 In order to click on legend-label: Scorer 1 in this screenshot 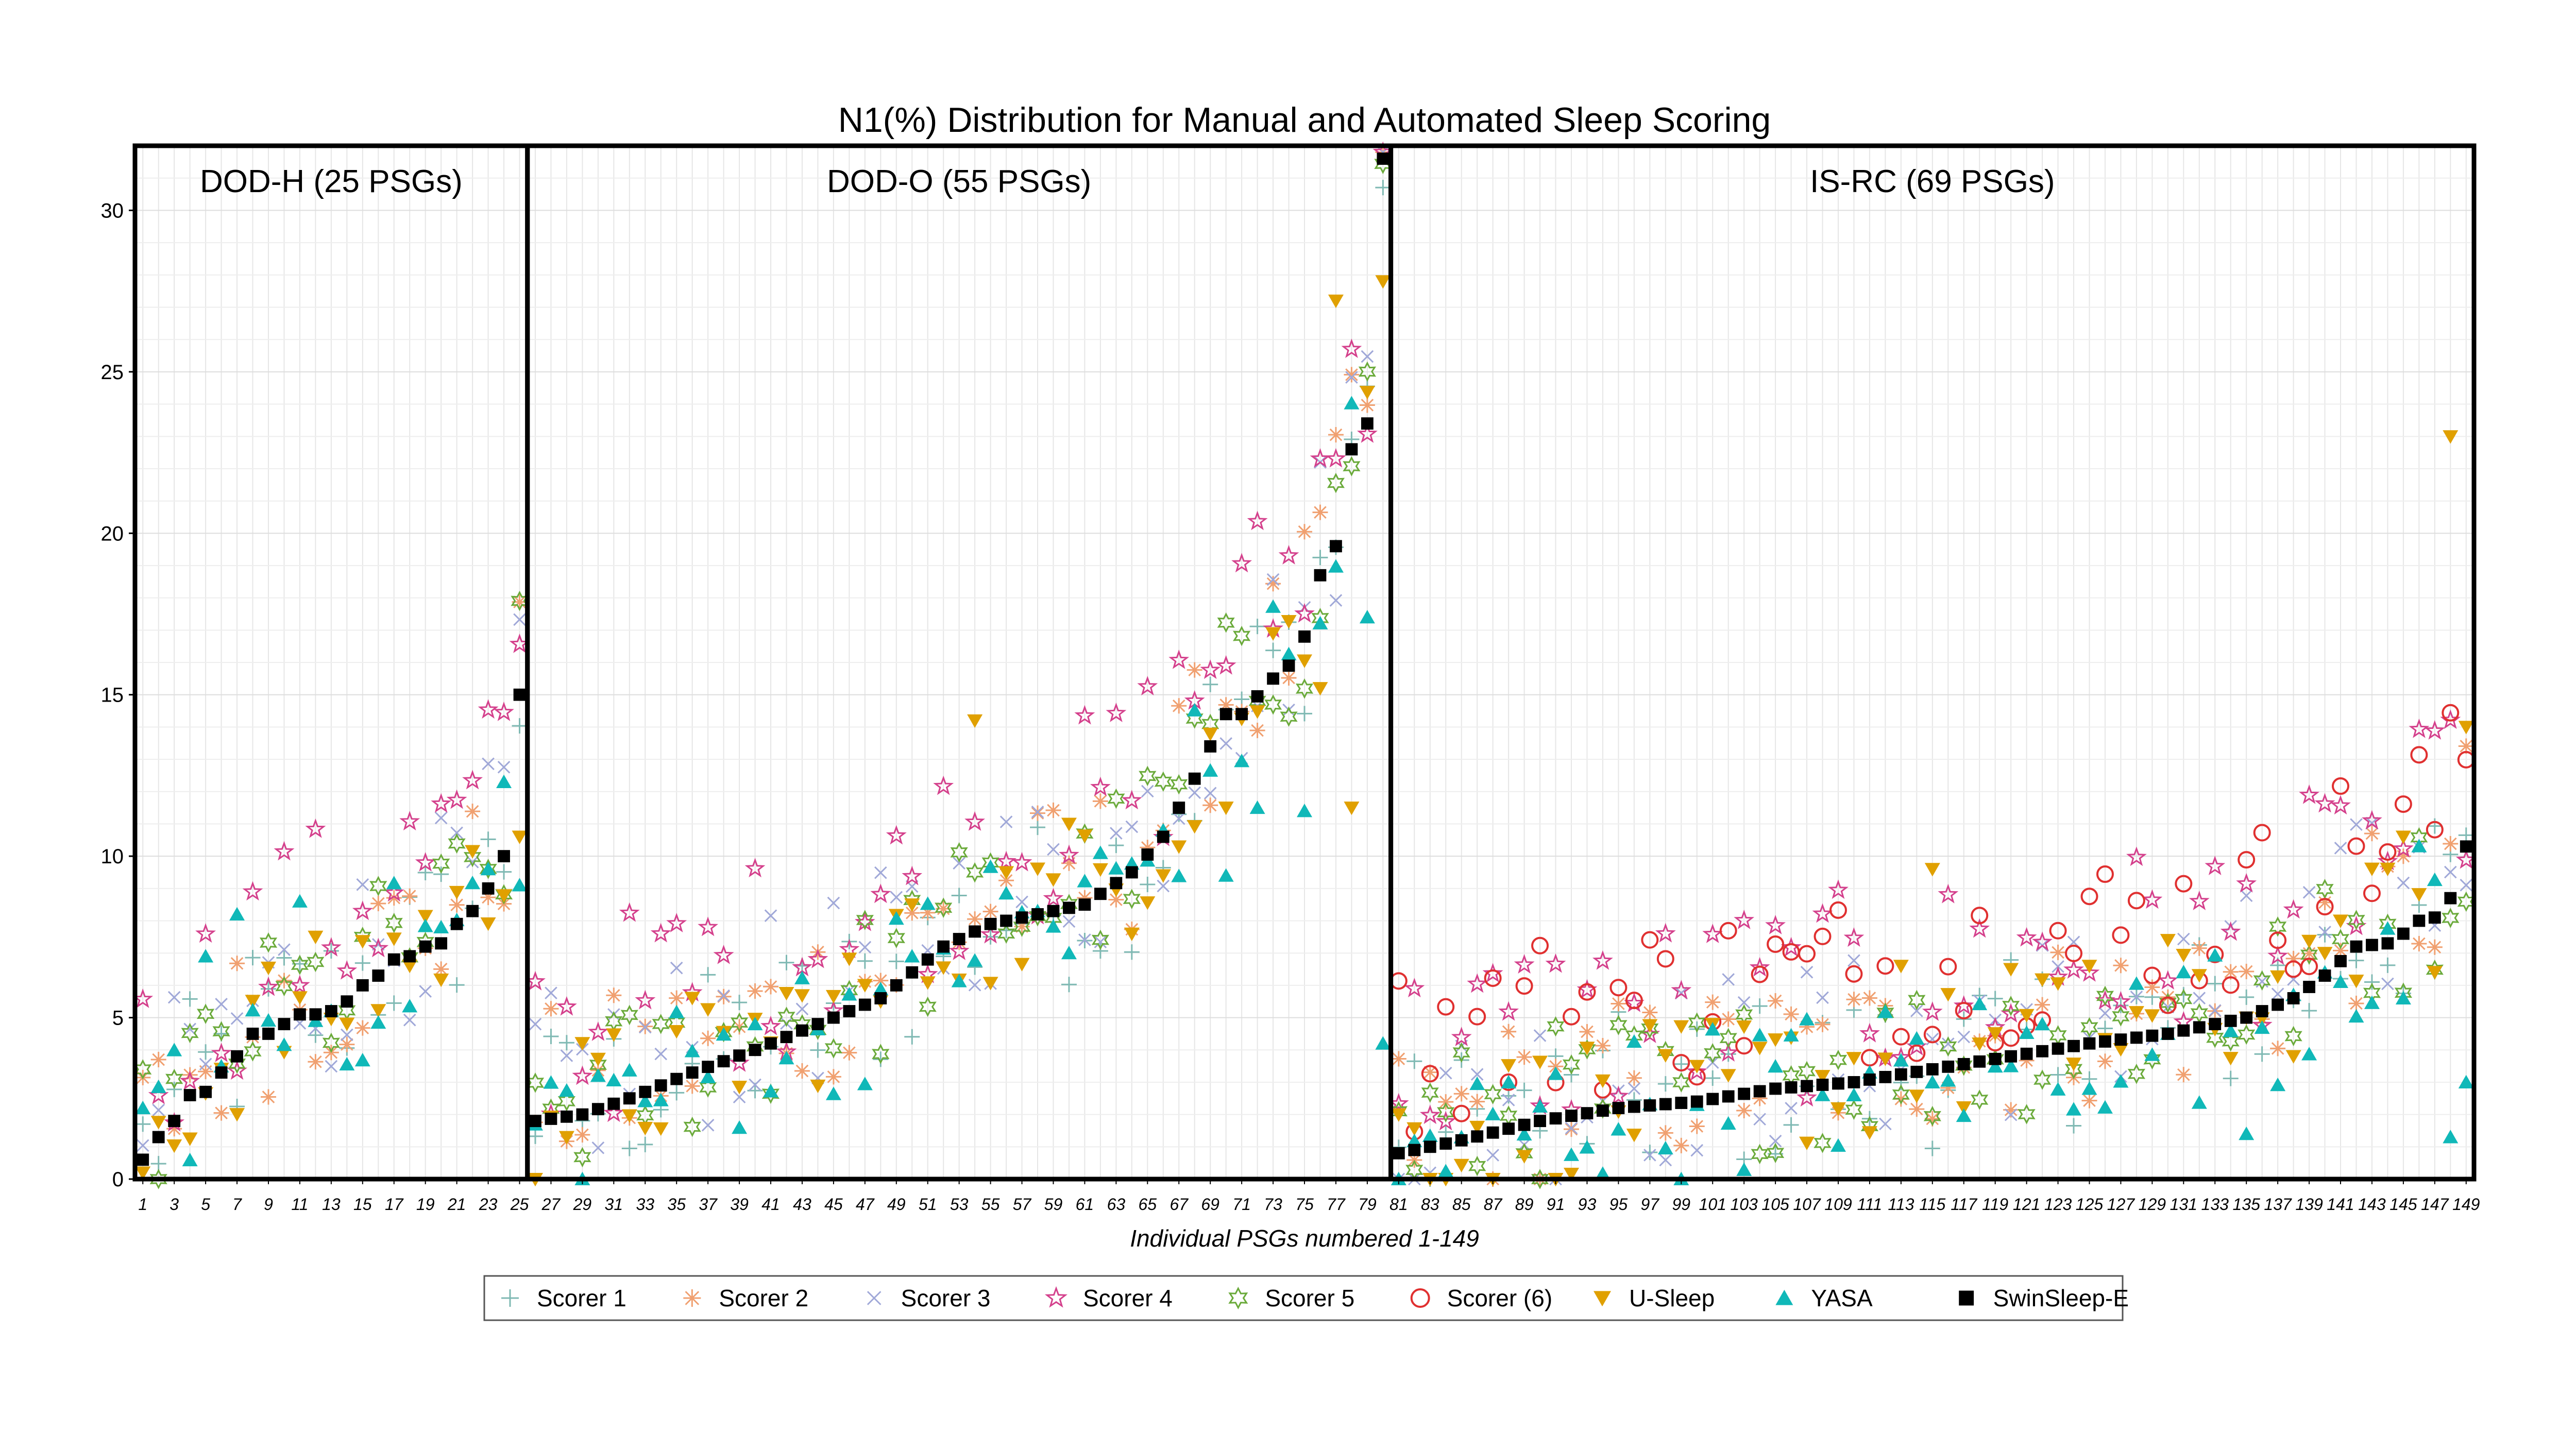, I will do `click(581, 1298)`.